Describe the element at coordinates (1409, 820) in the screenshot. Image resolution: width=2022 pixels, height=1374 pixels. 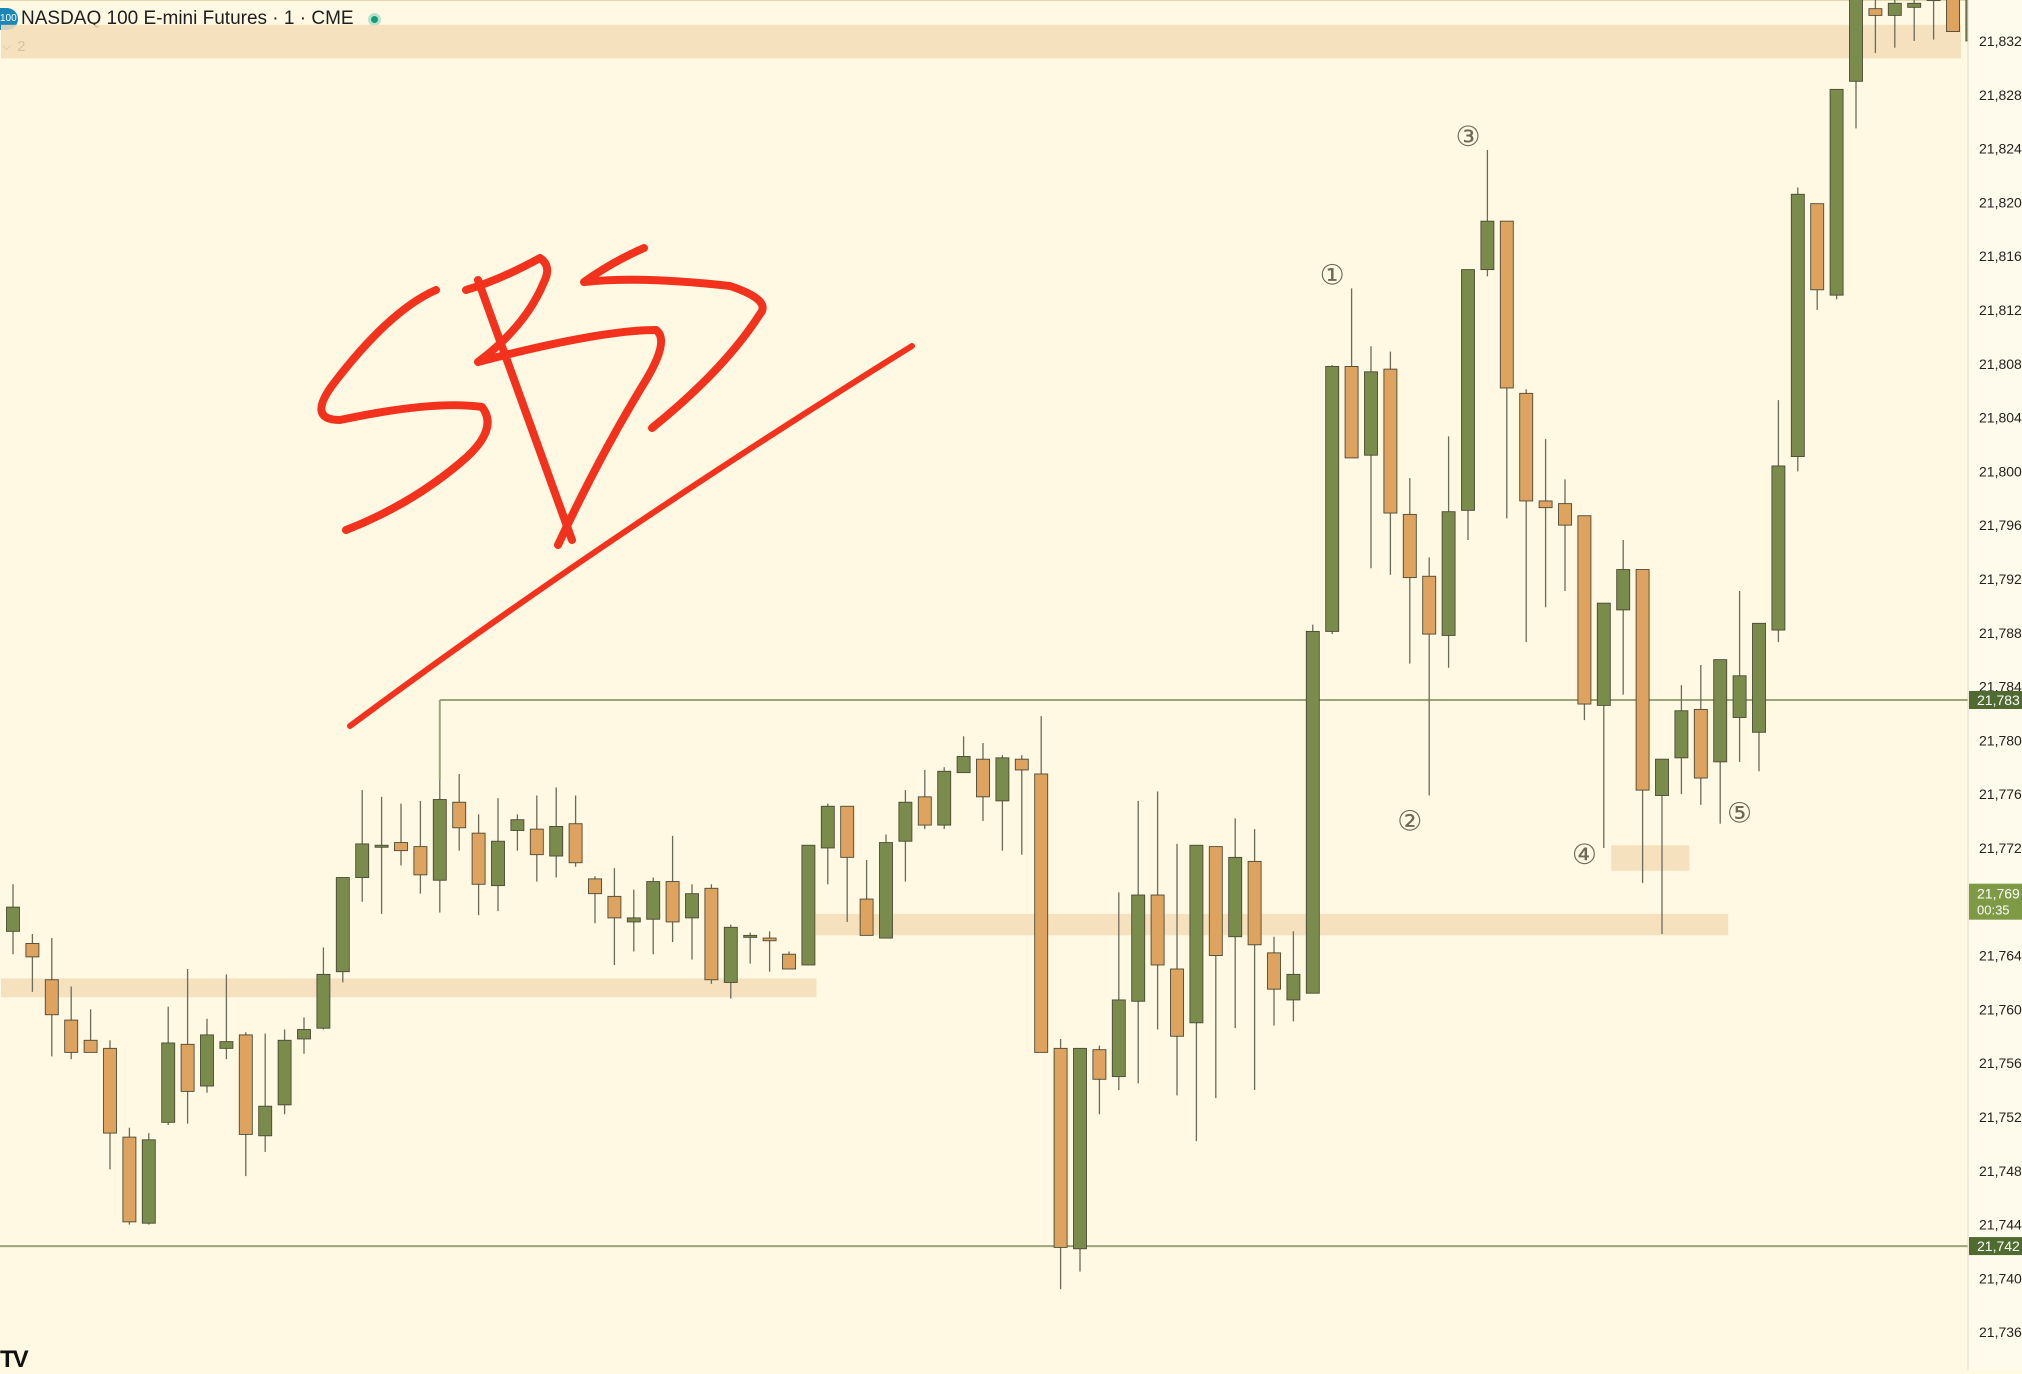
I see `wave-label-2: ②` at that location.